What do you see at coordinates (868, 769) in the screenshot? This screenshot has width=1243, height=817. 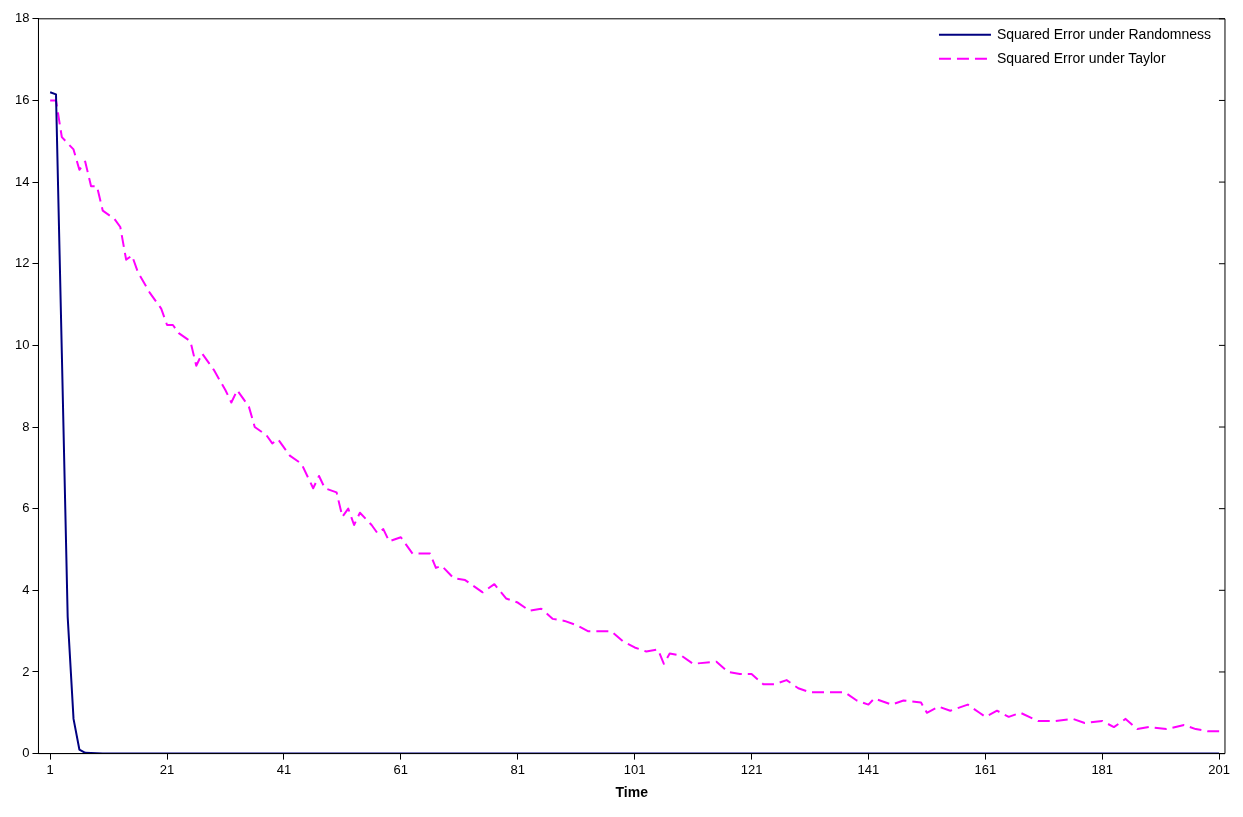 I see `x-tick-label: 141` at bounding box center [868, 769].